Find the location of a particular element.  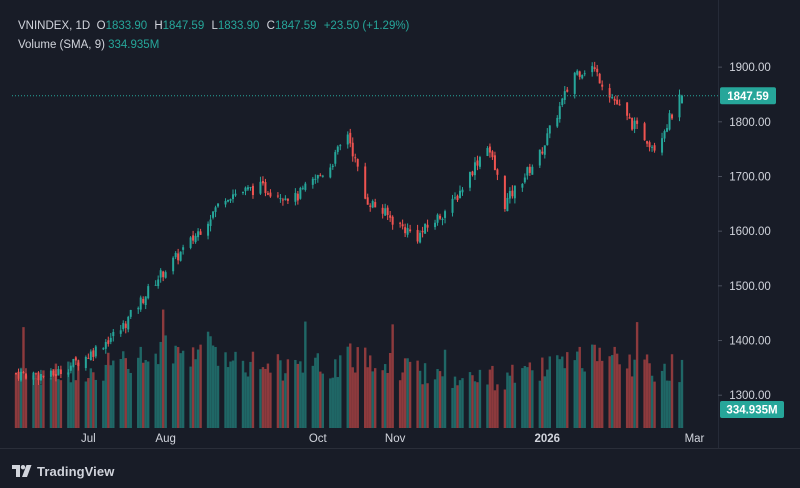

tradingview-logo: TradingView is located at coordinates (63, 471).